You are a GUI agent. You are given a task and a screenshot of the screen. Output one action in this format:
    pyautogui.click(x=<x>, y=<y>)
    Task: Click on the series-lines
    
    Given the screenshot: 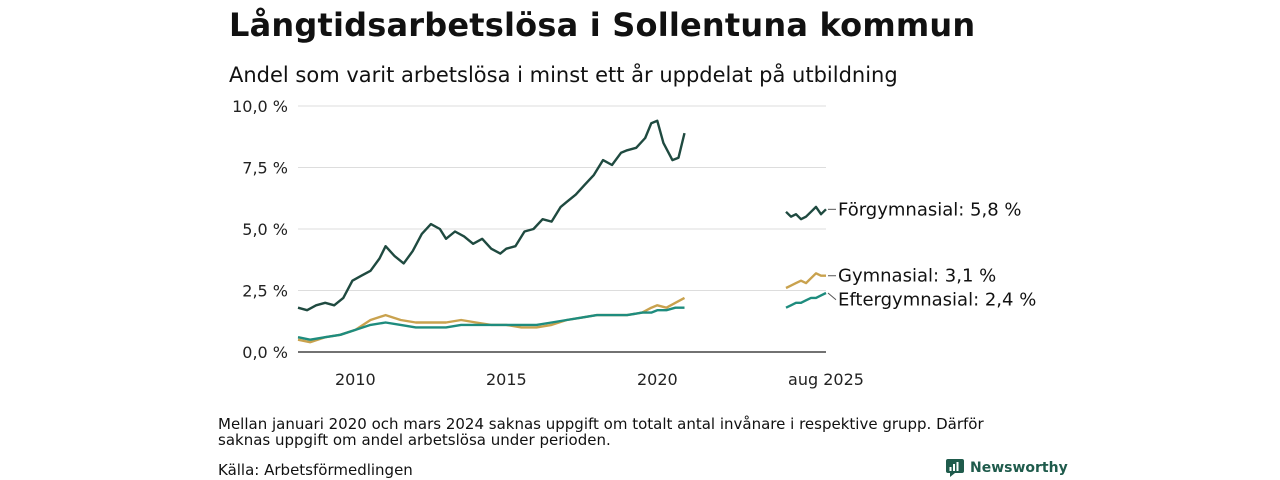 What is the action you would take?
    pyautogui.click(x=491, y=231)
    